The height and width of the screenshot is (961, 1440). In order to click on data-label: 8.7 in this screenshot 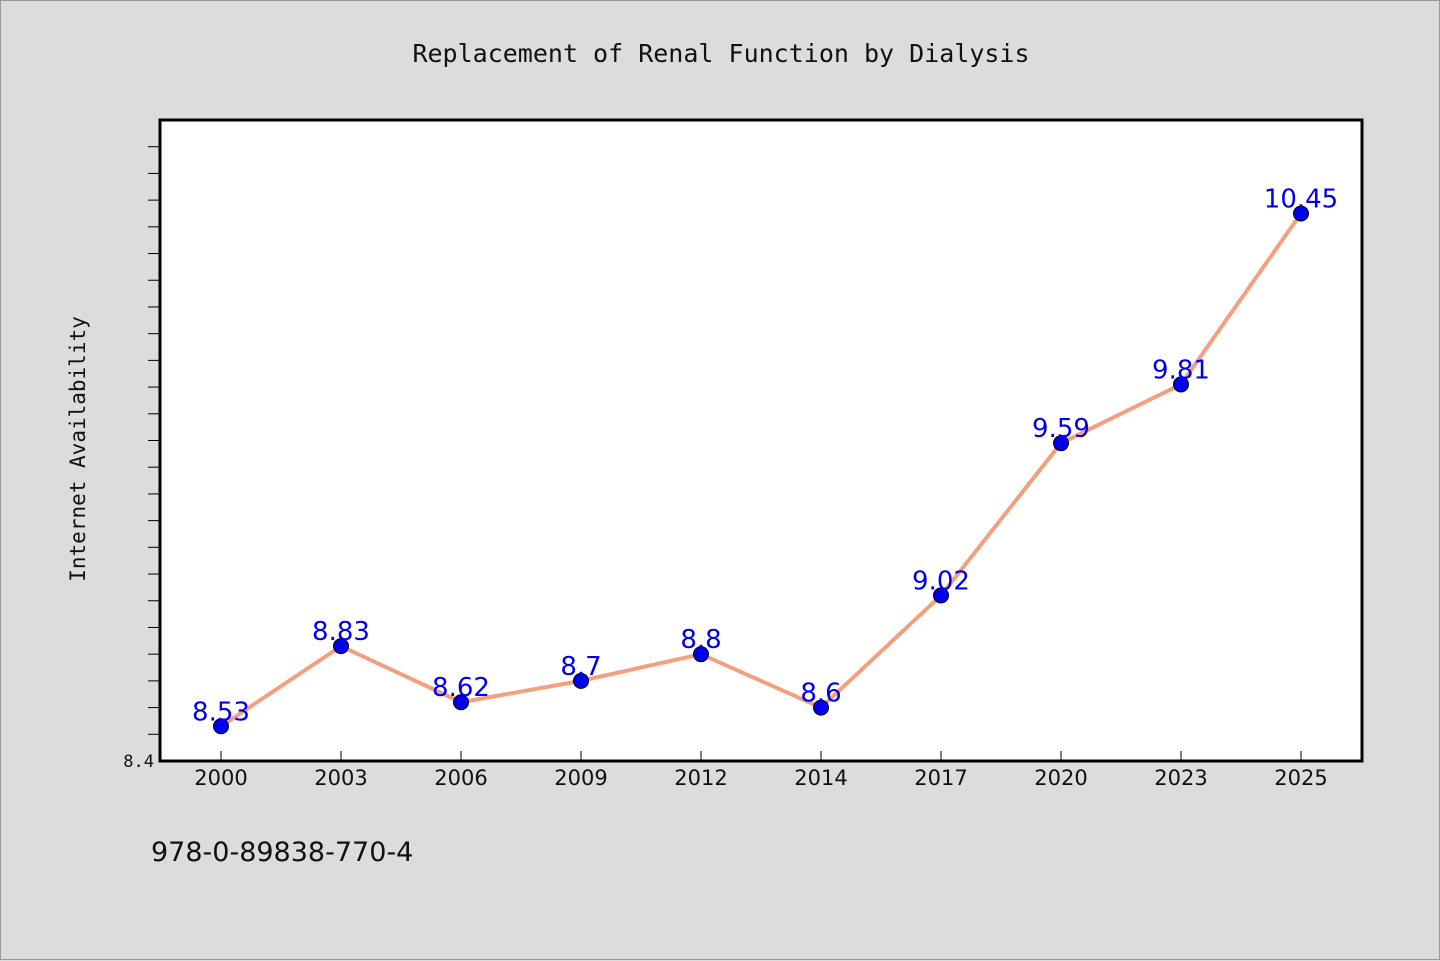, I will do `click(580, 667)`.